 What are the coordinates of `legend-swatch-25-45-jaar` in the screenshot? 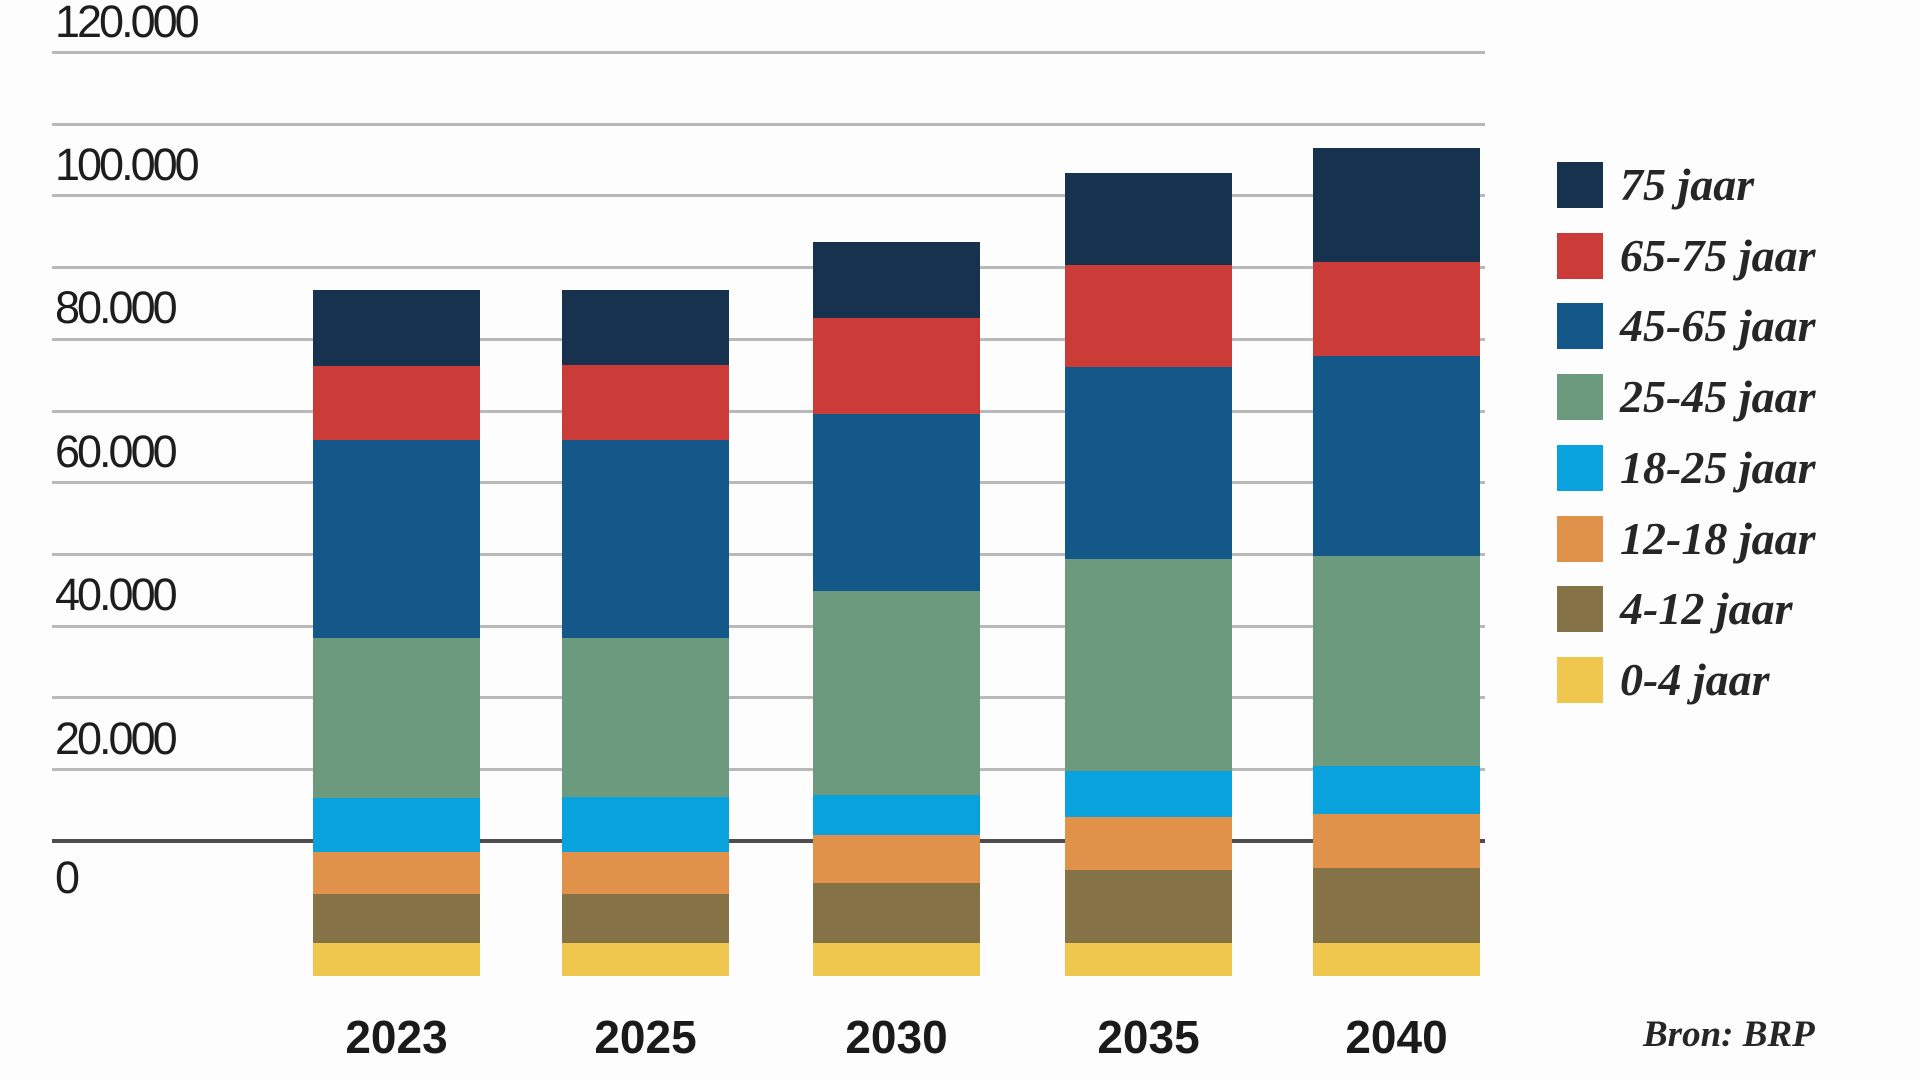 It's located at (1580, 397).